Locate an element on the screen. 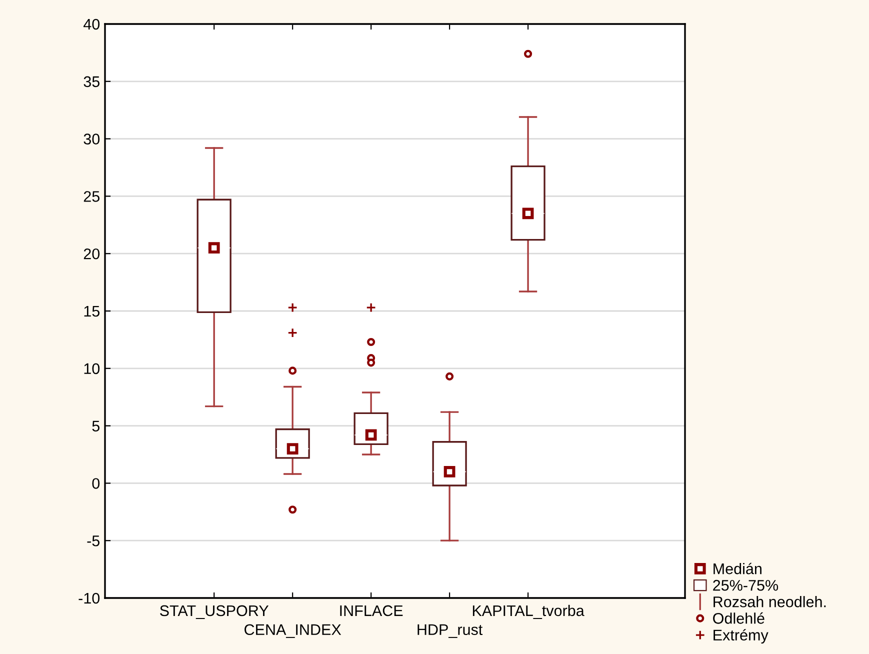 The width and height of the screenshot is (869, 654). y-tick-label: 40 is located at coordinates (92, 24).